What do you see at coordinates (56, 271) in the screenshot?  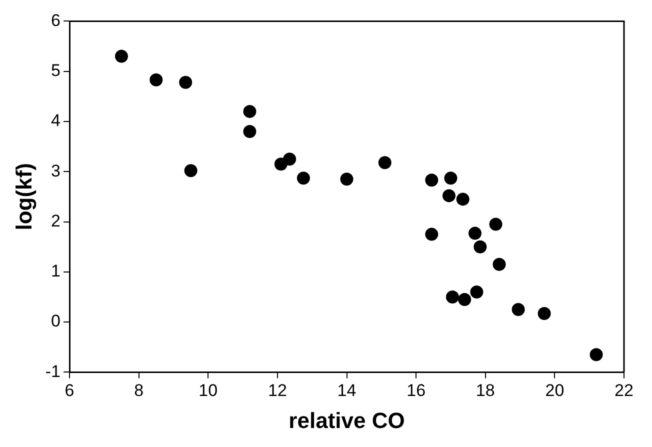 I see `y-tick-label: 1` at bounding box center [56, 271].